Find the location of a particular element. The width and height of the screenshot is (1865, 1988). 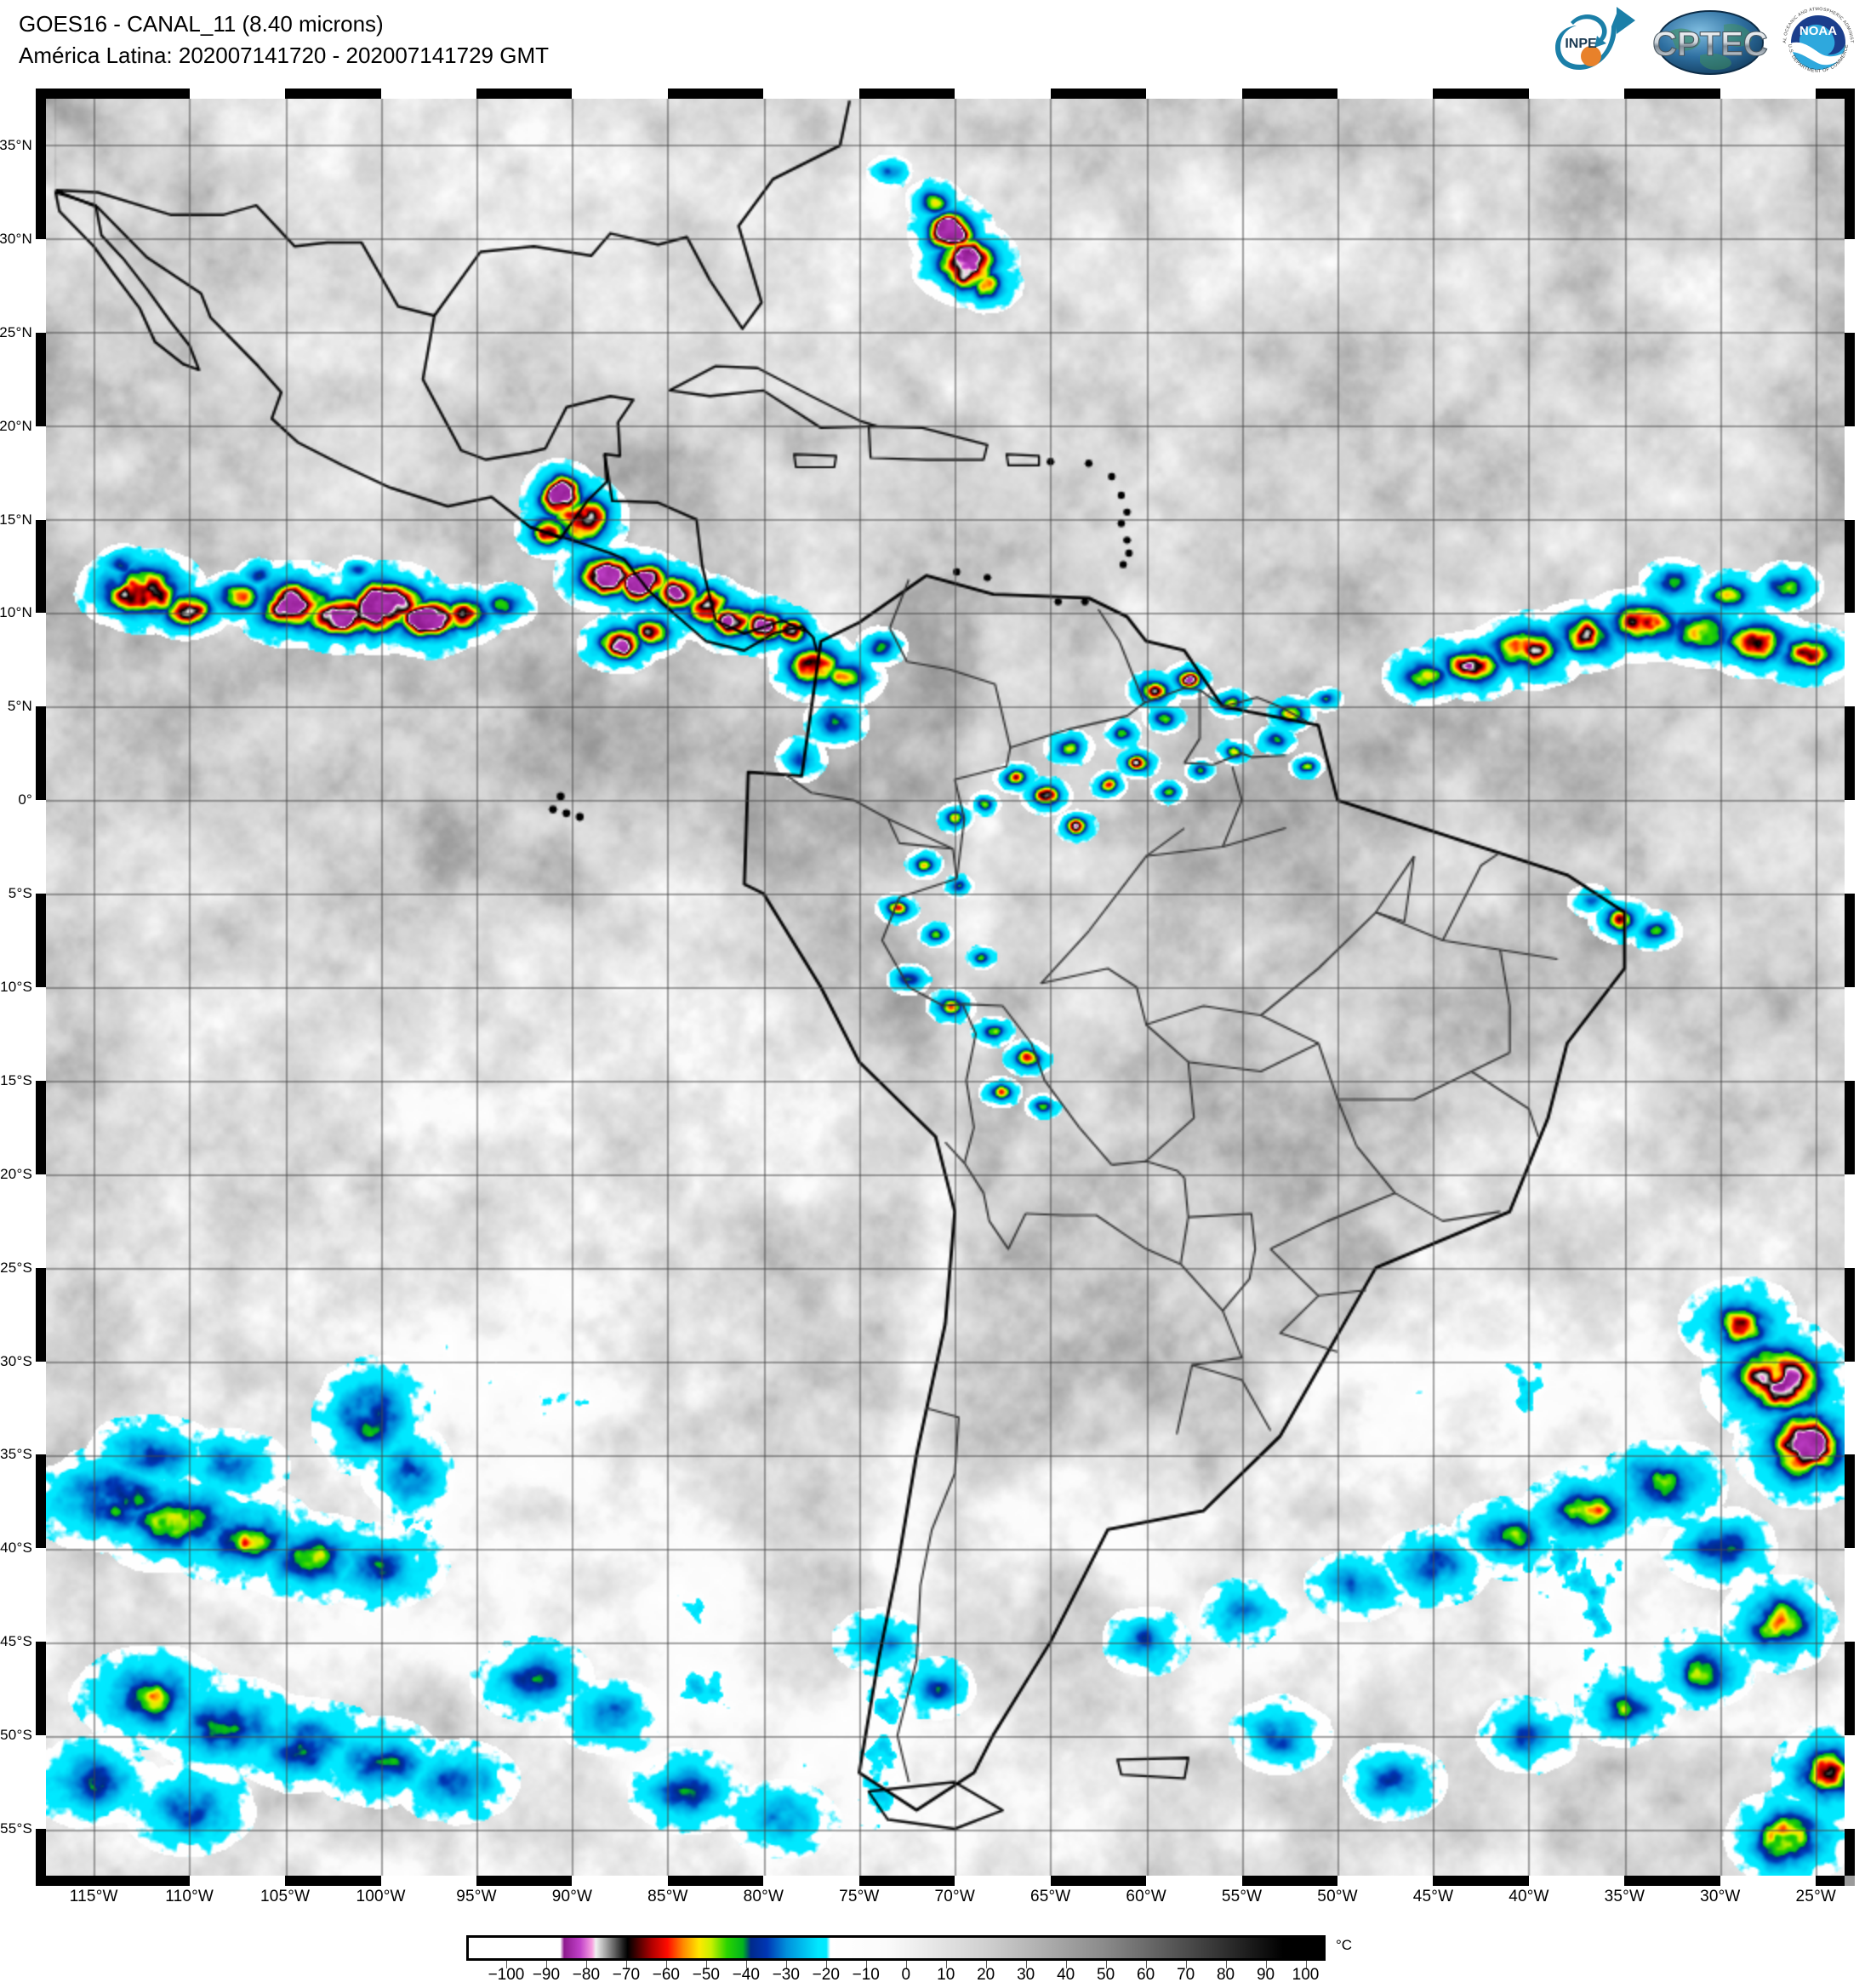

lon-tick-label: 90°W is located at coordinates (572, 1896).